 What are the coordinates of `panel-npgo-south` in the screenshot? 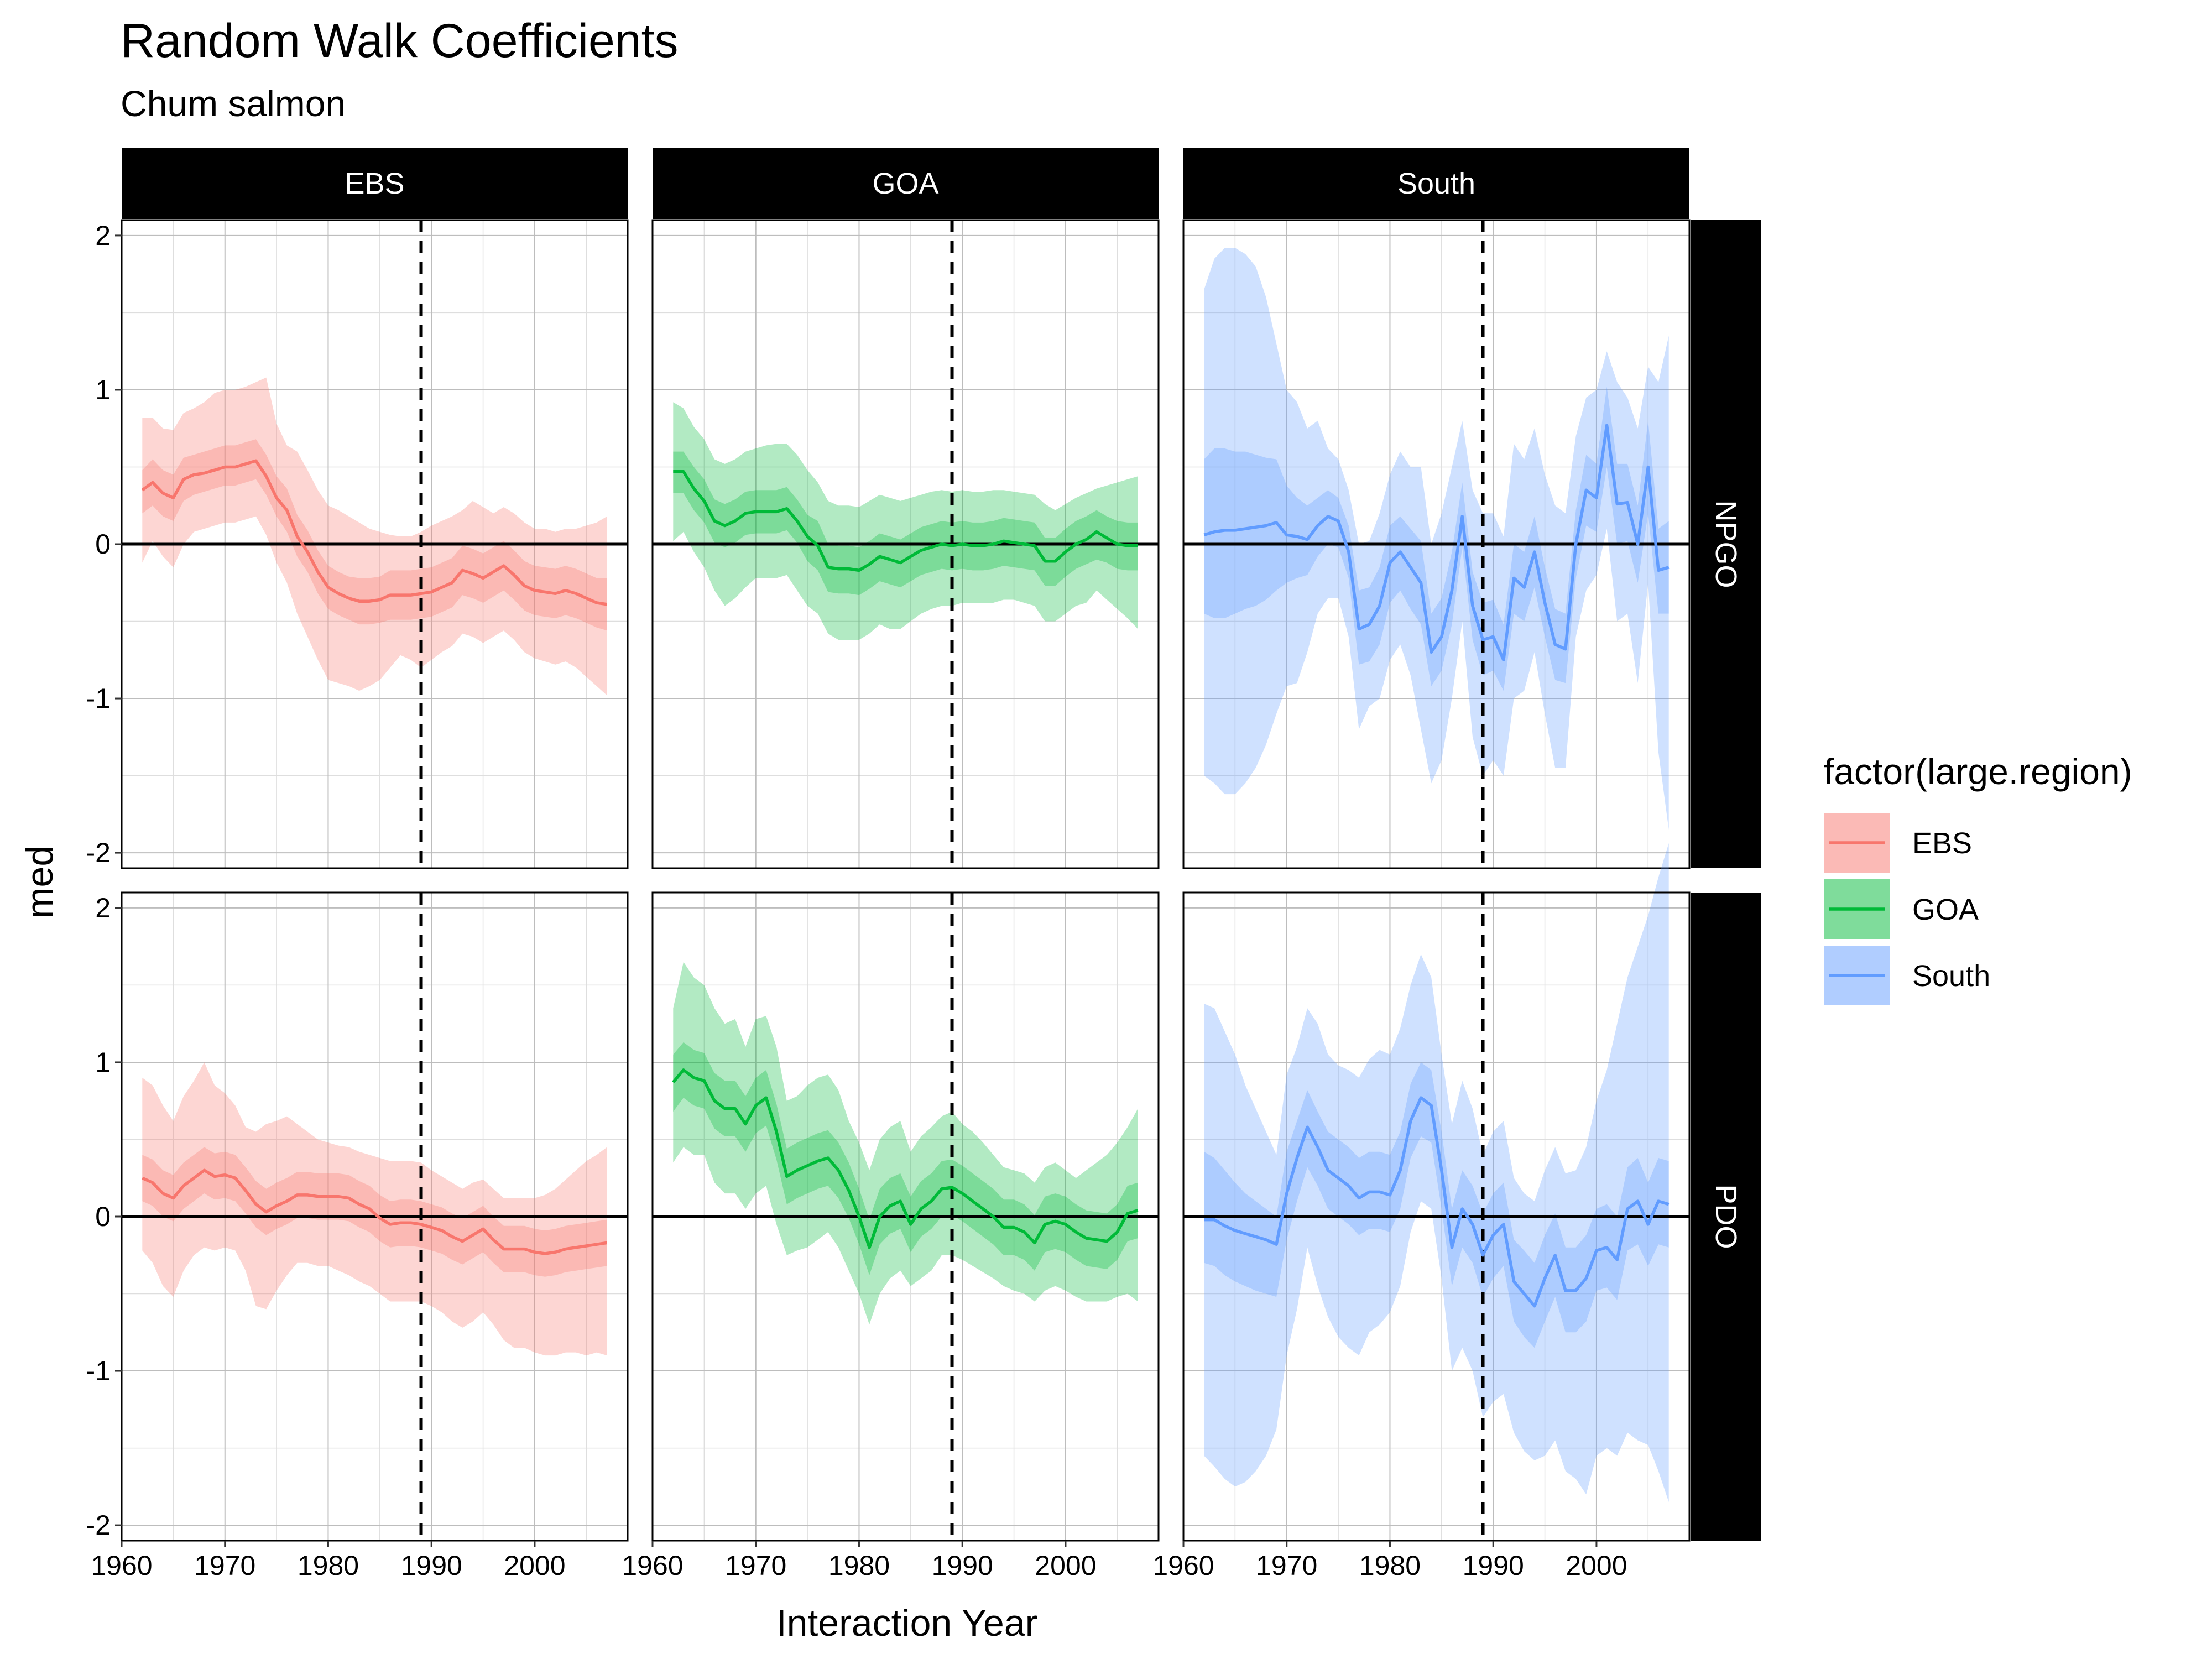 It's located at (1437, 544).